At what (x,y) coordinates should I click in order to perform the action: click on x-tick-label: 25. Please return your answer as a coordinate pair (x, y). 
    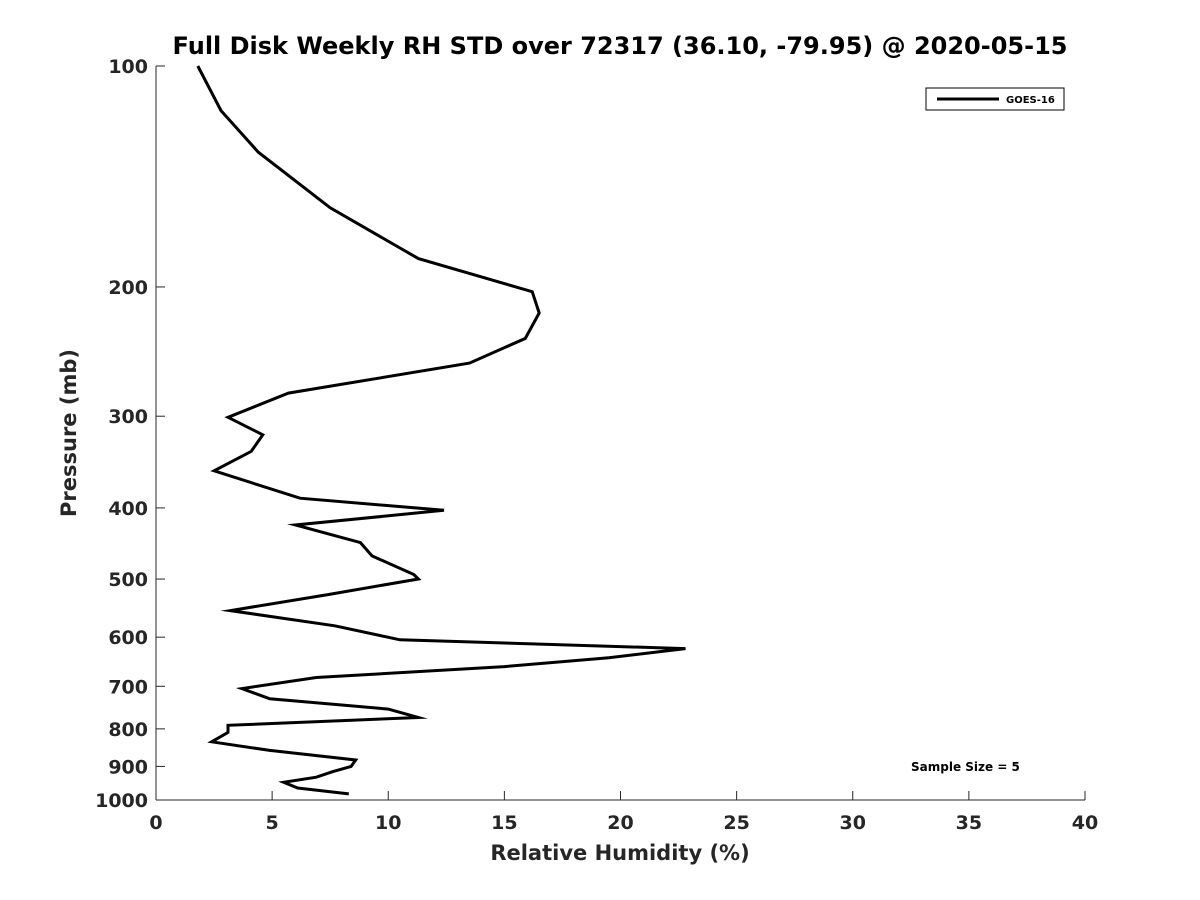
    Looking at the image, I should click on (736, 823).